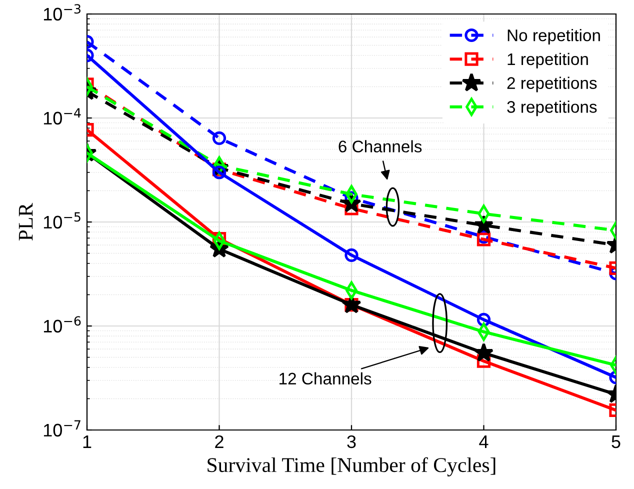 The height and width of the screenshot is (489, 634). I want to click on y-tick-label: 10$^{−4}$, so click(62, 116).